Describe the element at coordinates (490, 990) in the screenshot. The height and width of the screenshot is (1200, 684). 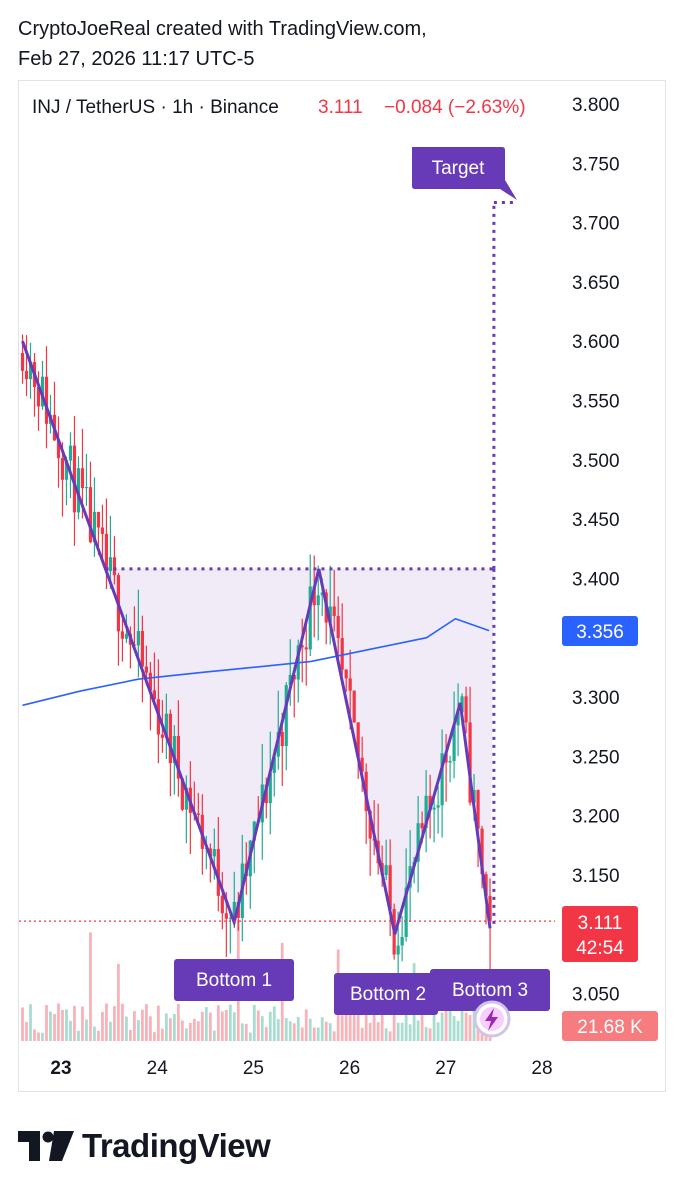
I see `bottom3-label: Bottom 3` at that location.